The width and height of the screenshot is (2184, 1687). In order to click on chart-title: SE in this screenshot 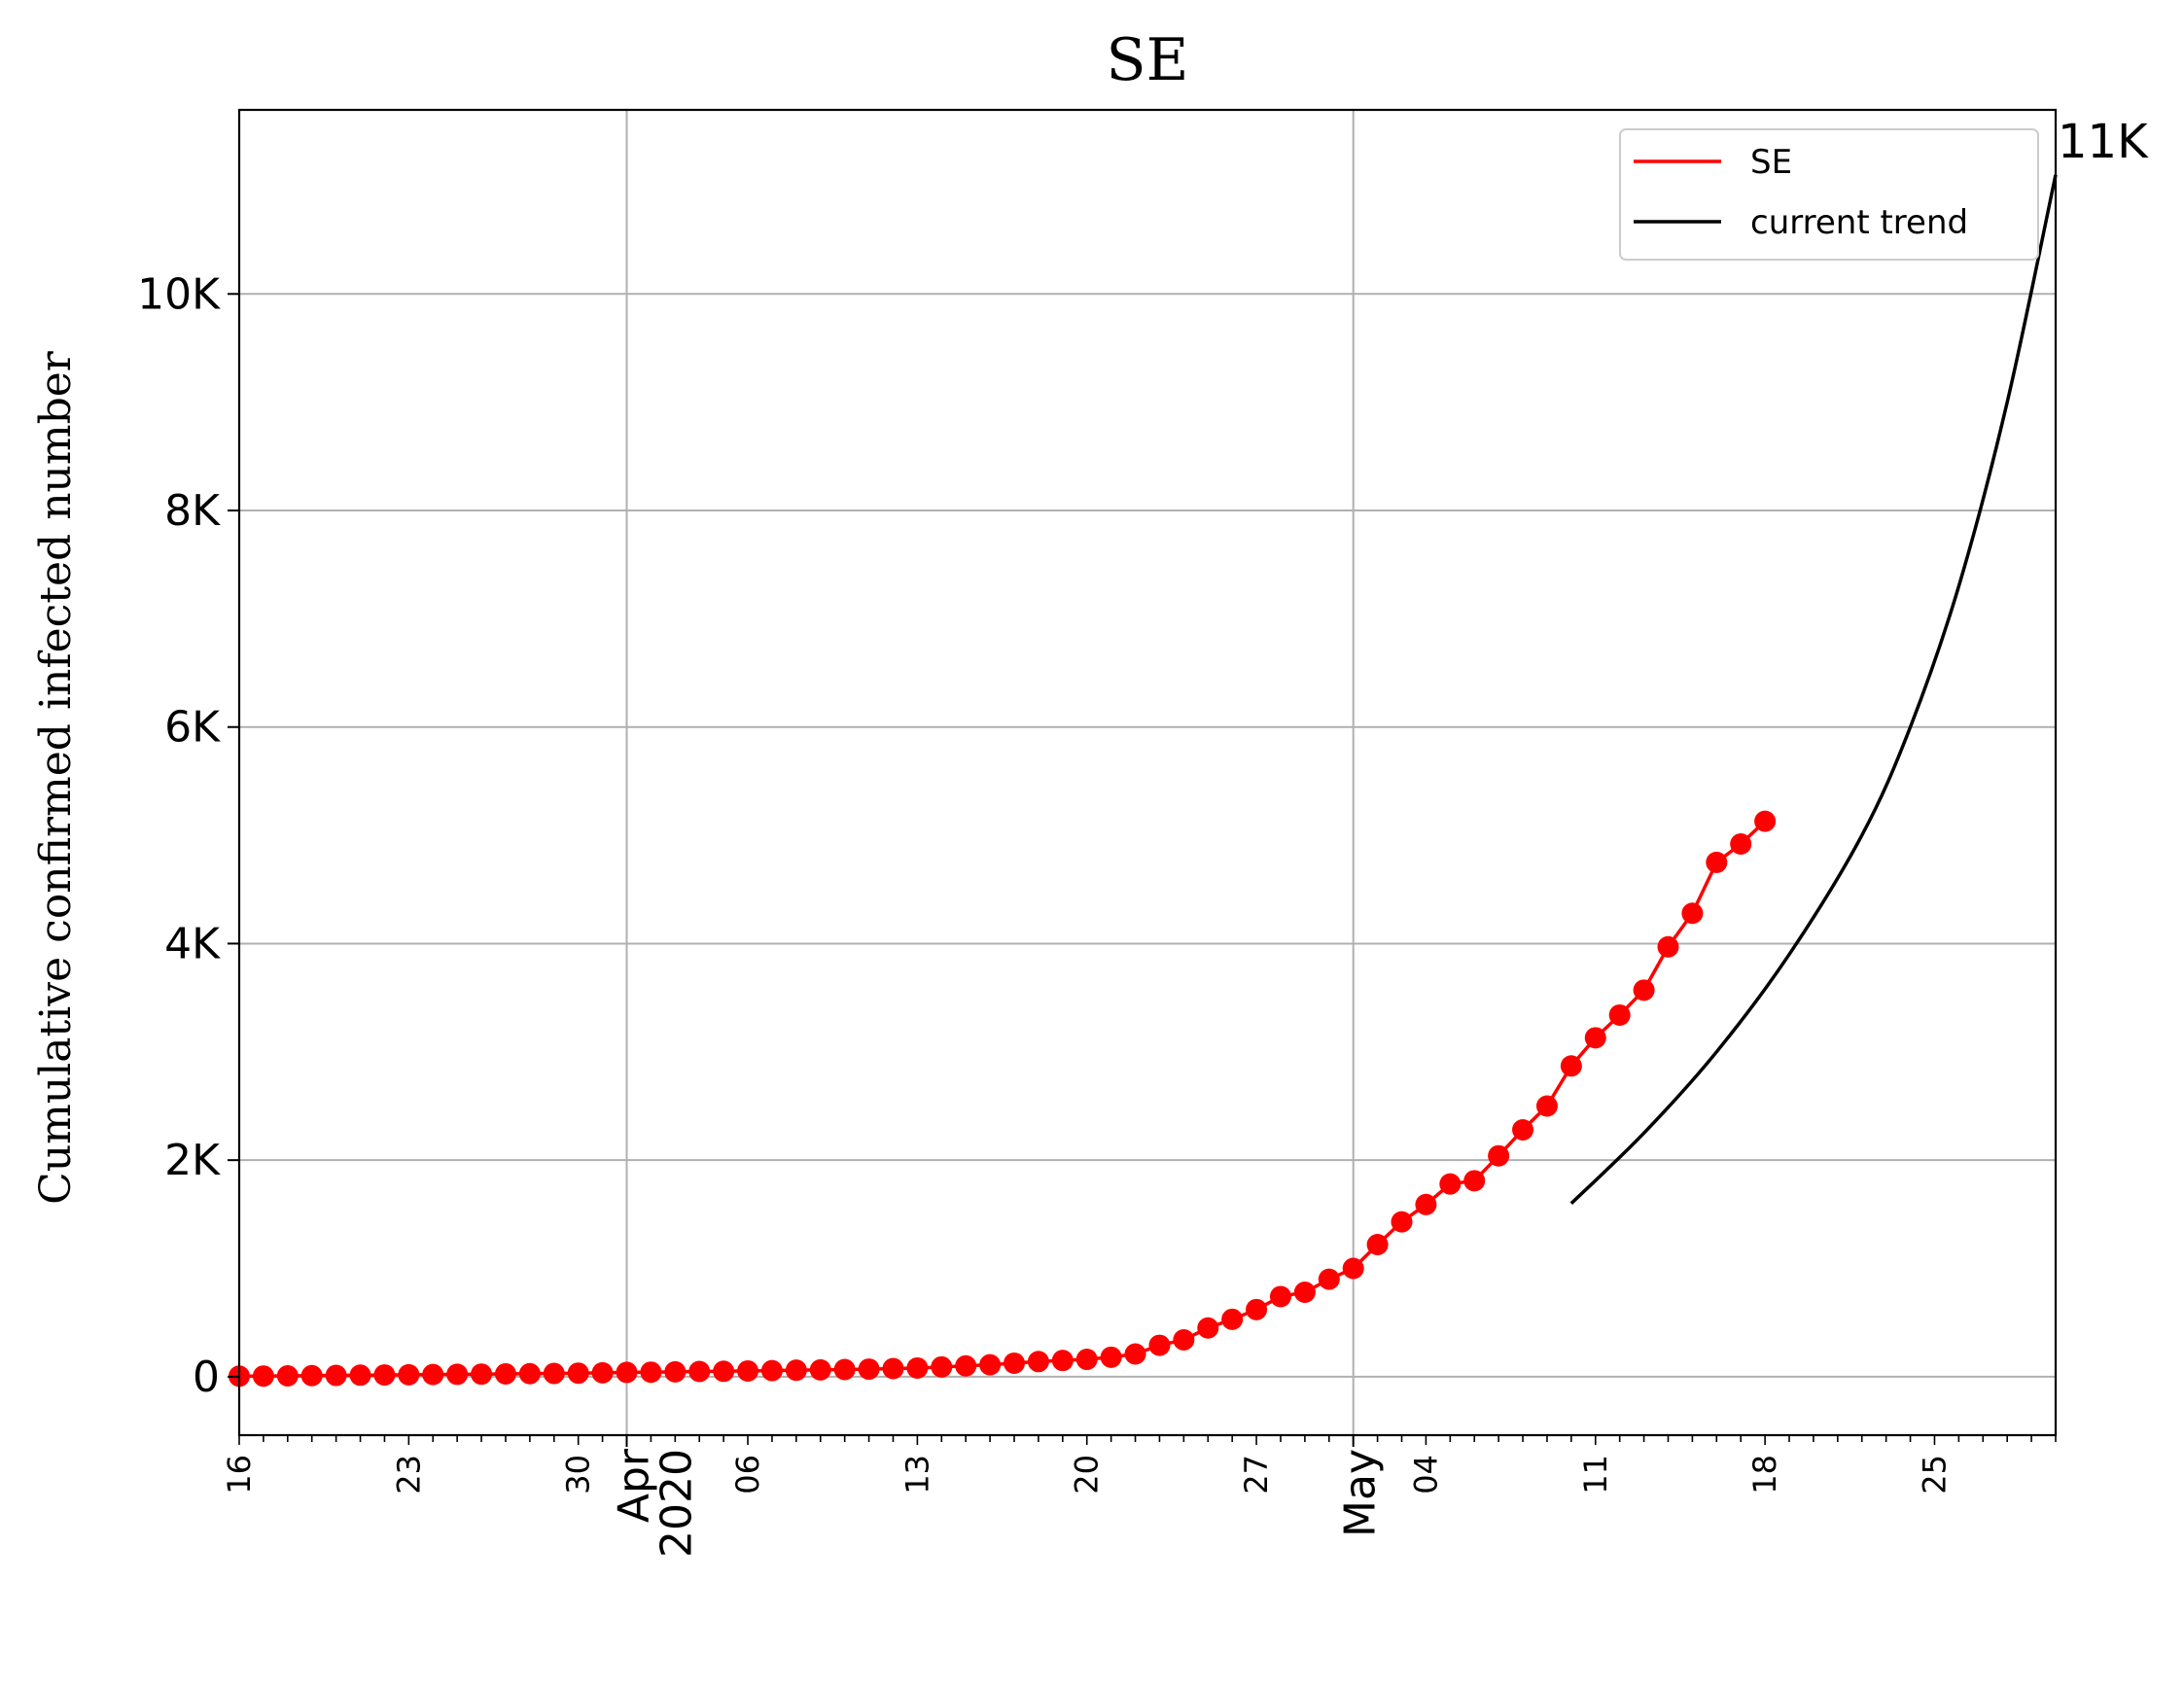, I will do `click(1148, 60)`.